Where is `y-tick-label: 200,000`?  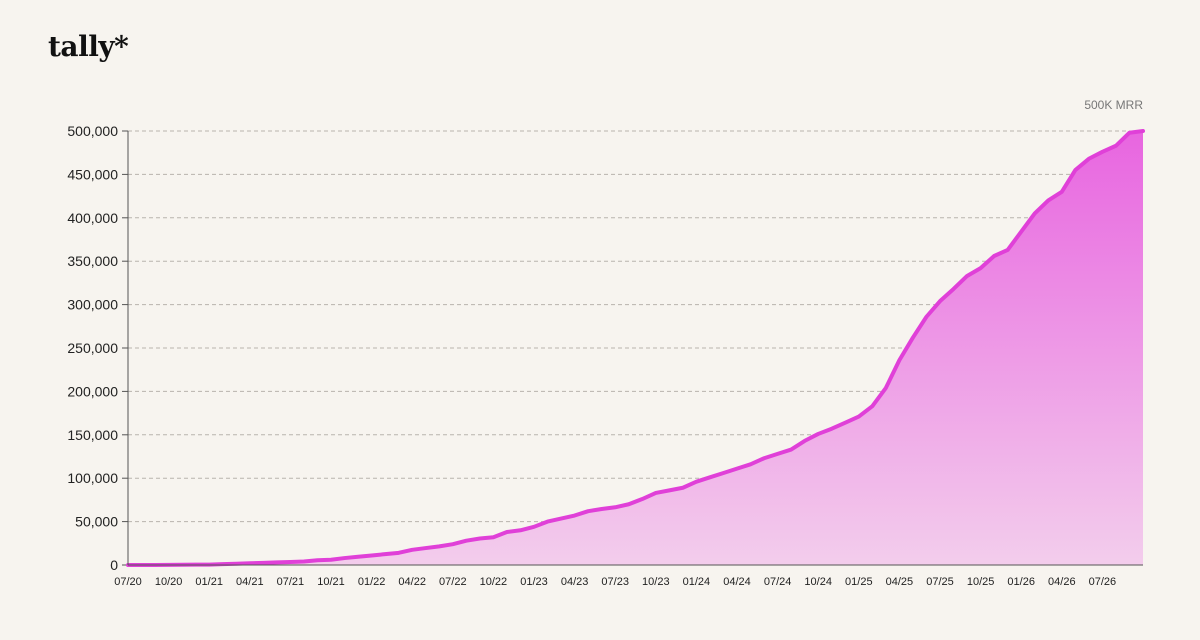 y-tick-label: 200,000 is located at coordinates (92, 391).